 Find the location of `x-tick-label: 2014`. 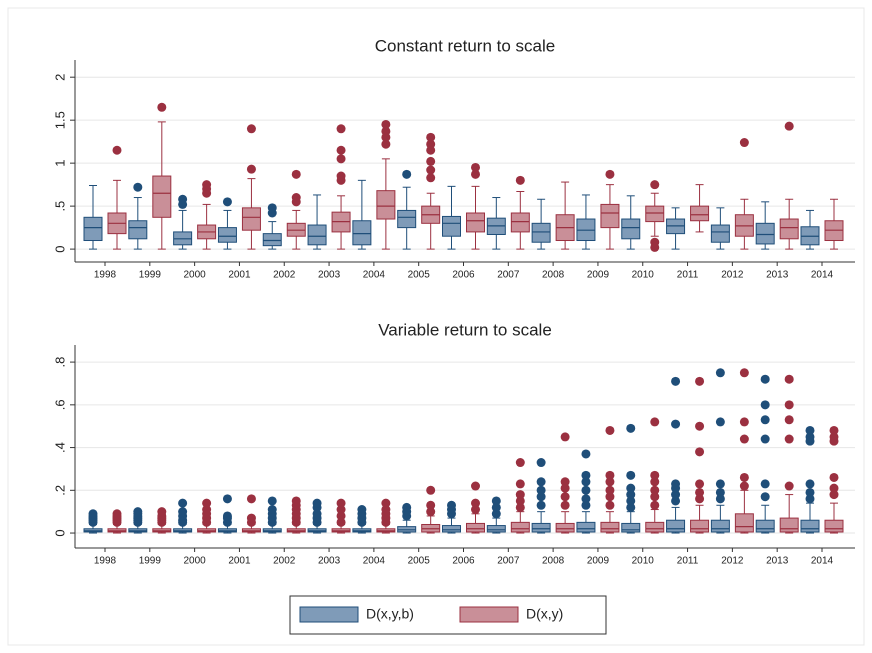

x-tick-label: 2014 is located at coordinates (822, 561).